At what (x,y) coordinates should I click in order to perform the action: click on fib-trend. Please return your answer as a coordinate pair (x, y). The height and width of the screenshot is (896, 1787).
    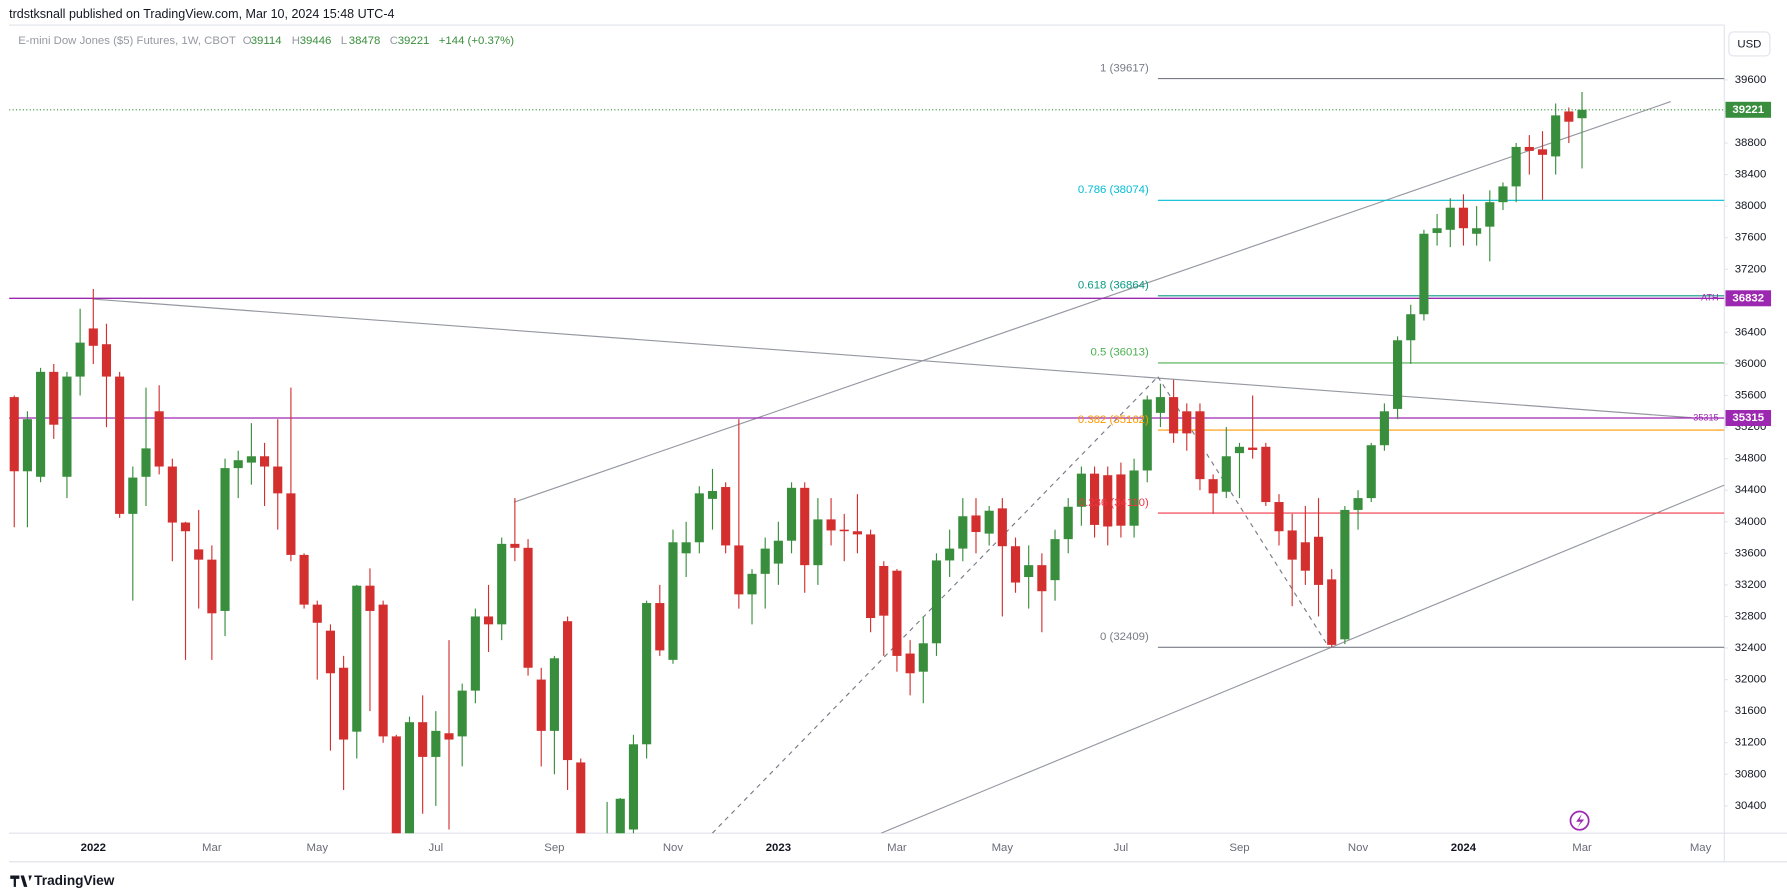
    Looking at the image, I should click on (935, 605).